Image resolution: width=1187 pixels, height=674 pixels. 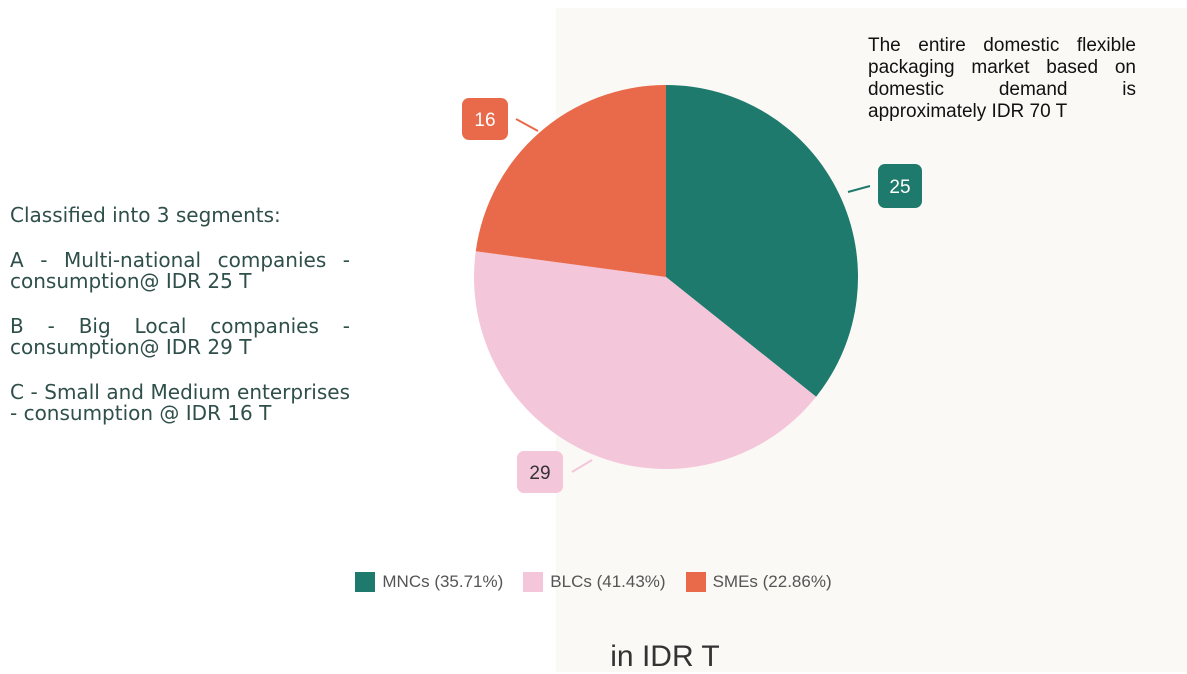 I want to click on legend-item-blcs: BLCs (41.43%), so click(x=594, y=582).